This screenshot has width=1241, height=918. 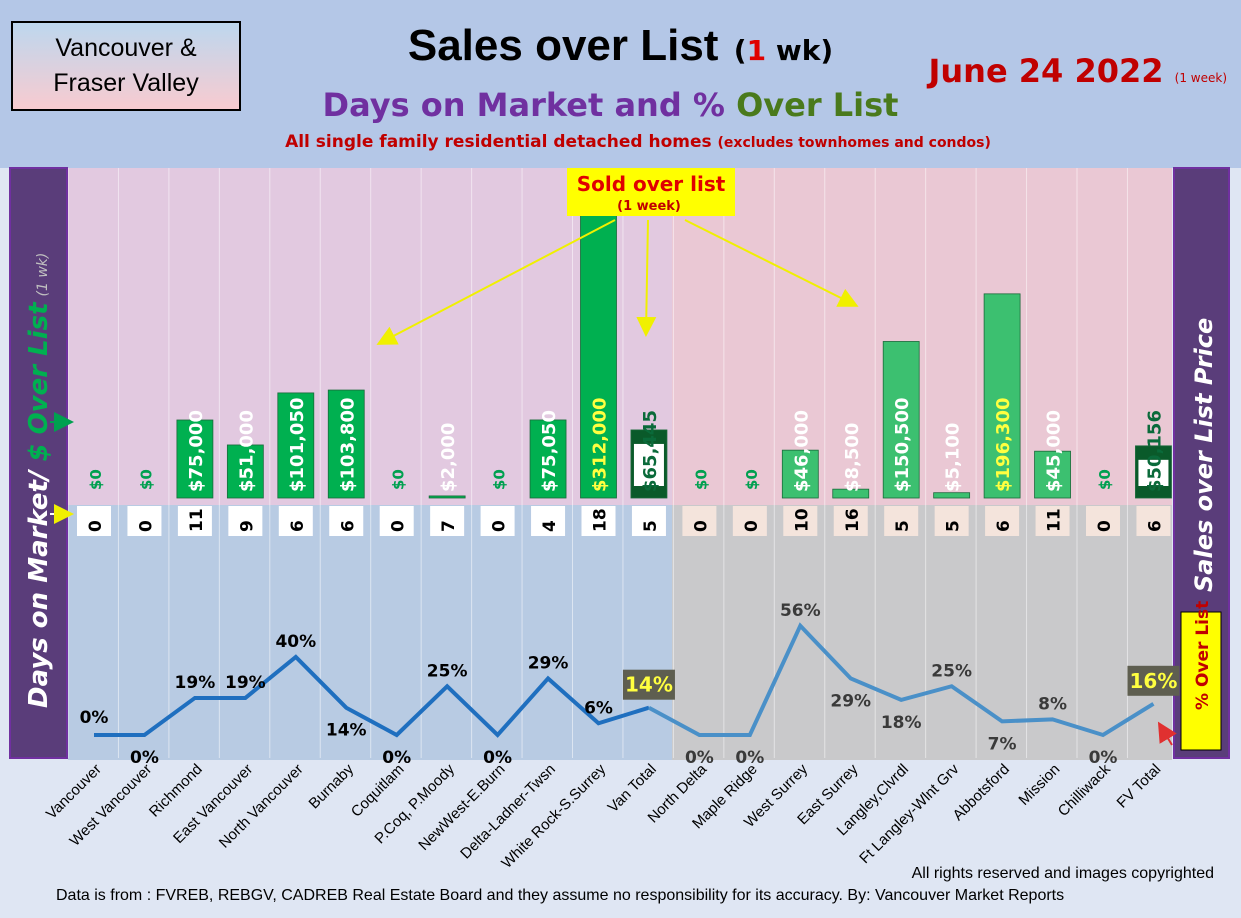 I want to click on bar-mission, so click(x=1052, y=474).